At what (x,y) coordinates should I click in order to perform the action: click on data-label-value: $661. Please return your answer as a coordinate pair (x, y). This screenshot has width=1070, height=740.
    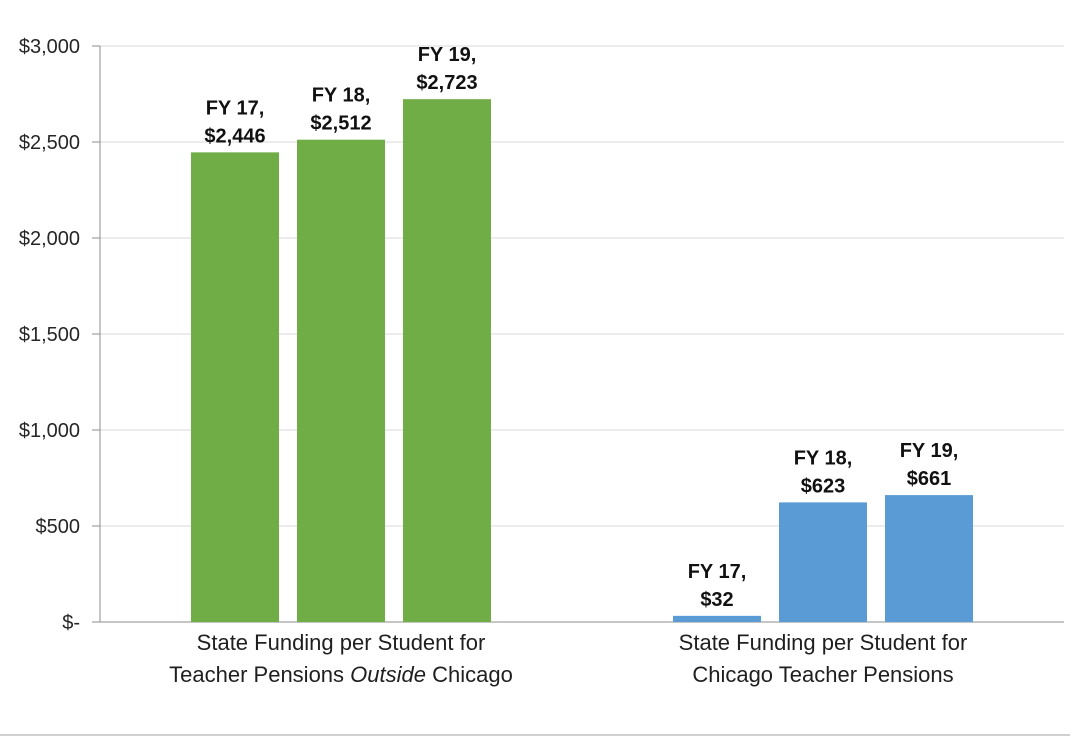
    Looking at the image, I should click on (929, 479).